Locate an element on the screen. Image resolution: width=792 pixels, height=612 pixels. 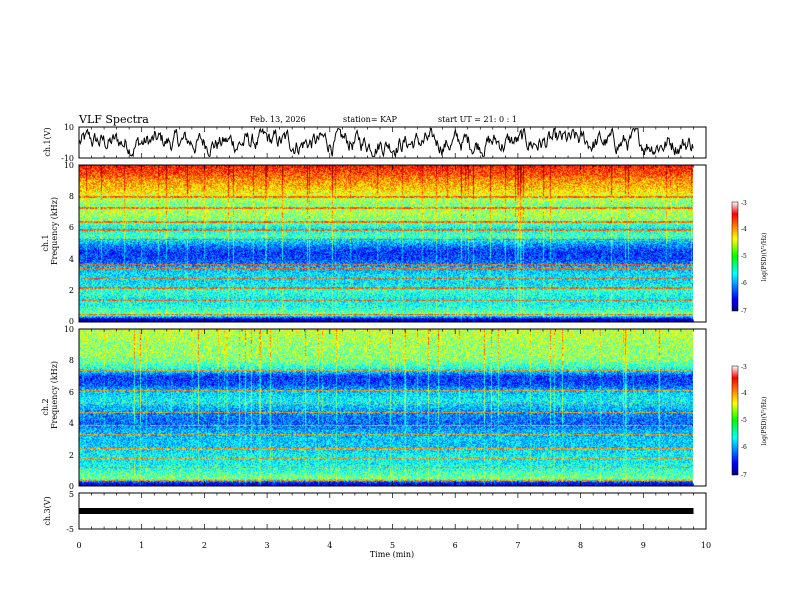
ch1-colorbar-tick-neg6: -6 is located at coordinates (744, 283).